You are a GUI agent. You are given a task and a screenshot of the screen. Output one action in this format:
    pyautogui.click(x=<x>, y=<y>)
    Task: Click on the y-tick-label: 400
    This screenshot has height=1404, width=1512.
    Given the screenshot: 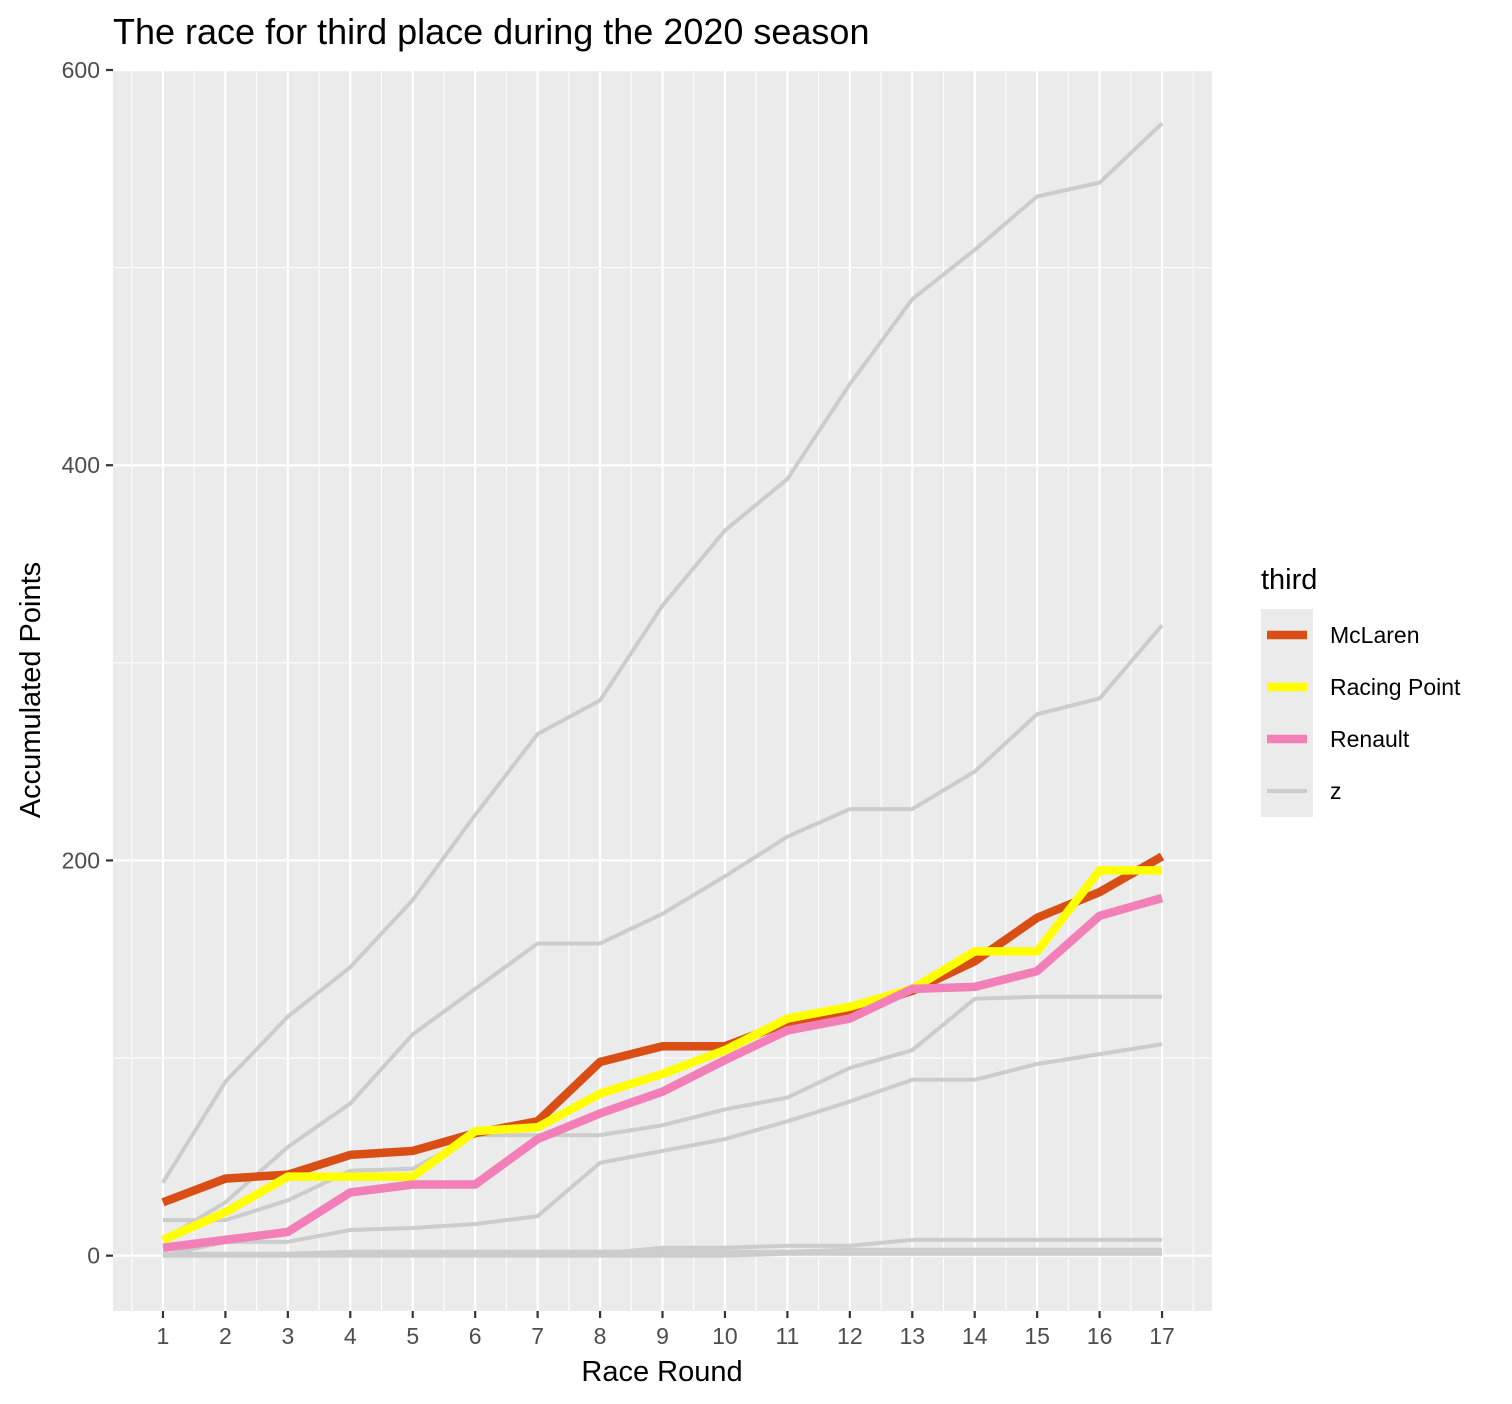 What is the action you would take?
    pyautogui.click(x=81, y=465)
    